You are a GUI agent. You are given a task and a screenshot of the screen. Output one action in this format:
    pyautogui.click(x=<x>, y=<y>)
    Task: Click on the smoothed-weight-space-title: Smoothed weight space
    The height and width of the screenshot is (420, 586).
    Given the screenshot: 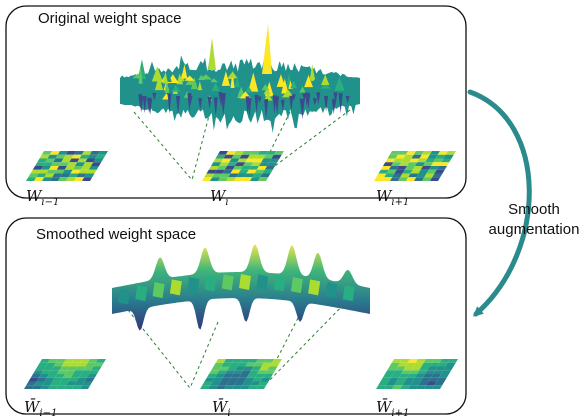 What is the action you would take?
    pyautogui.click(x=116, y=234)
    